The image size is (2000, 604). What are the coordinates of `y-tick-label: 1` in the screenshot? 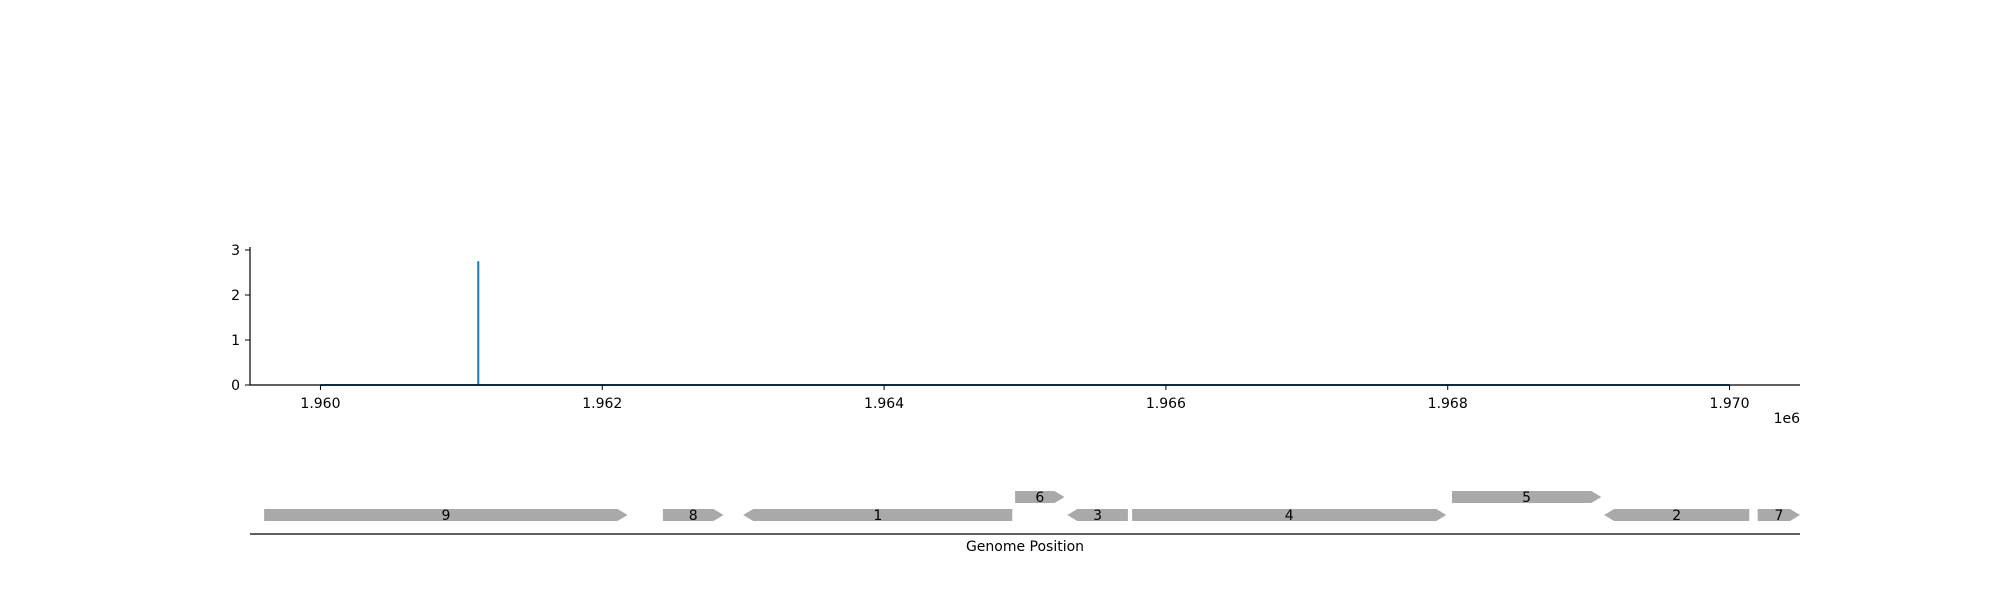 It's located at (235, 341).